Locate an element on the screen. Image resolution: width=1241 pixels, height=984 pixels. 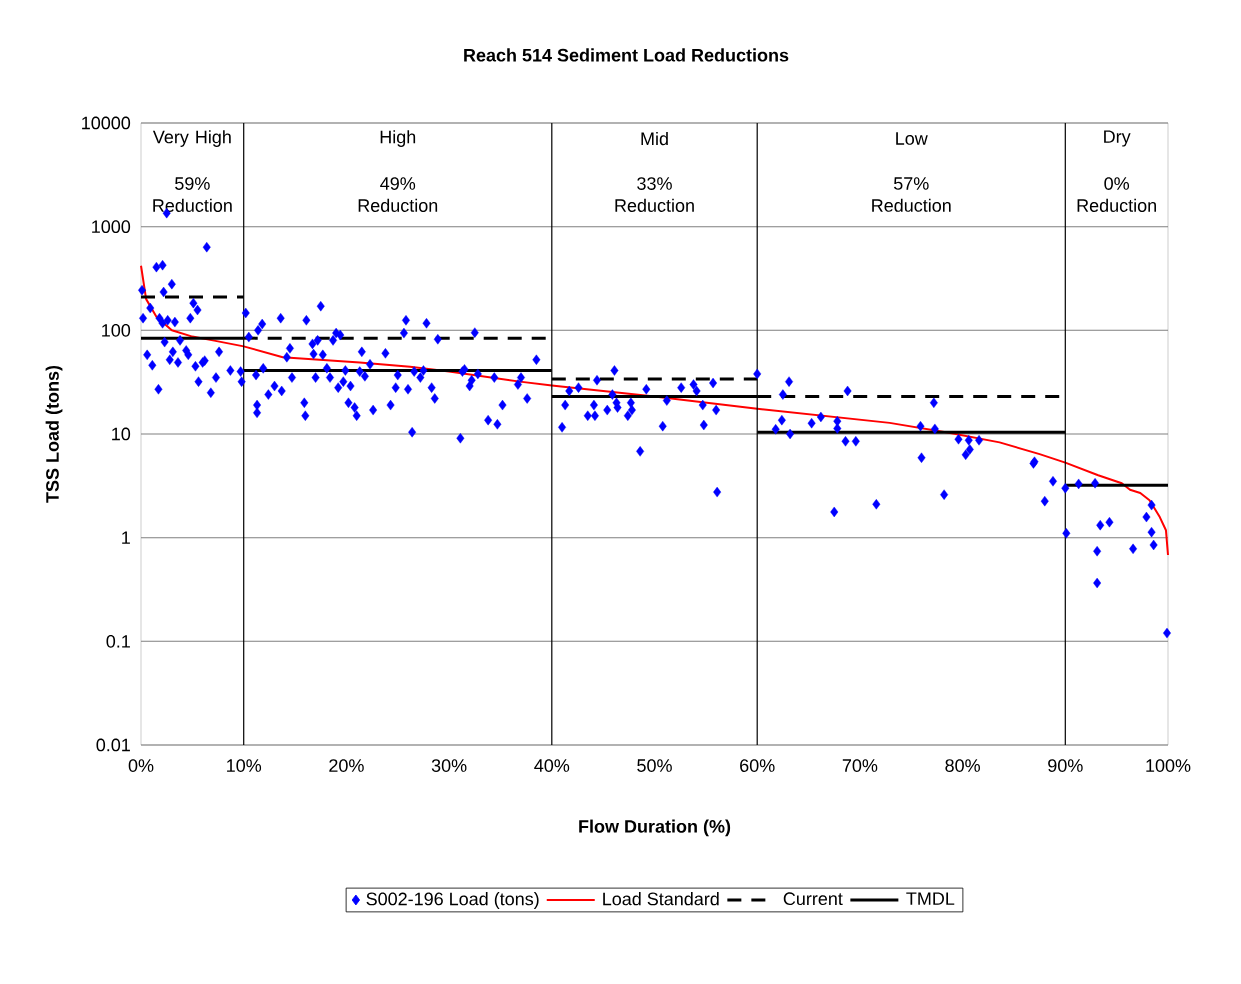
annotation: Mid is located at coordinates (654, 138).